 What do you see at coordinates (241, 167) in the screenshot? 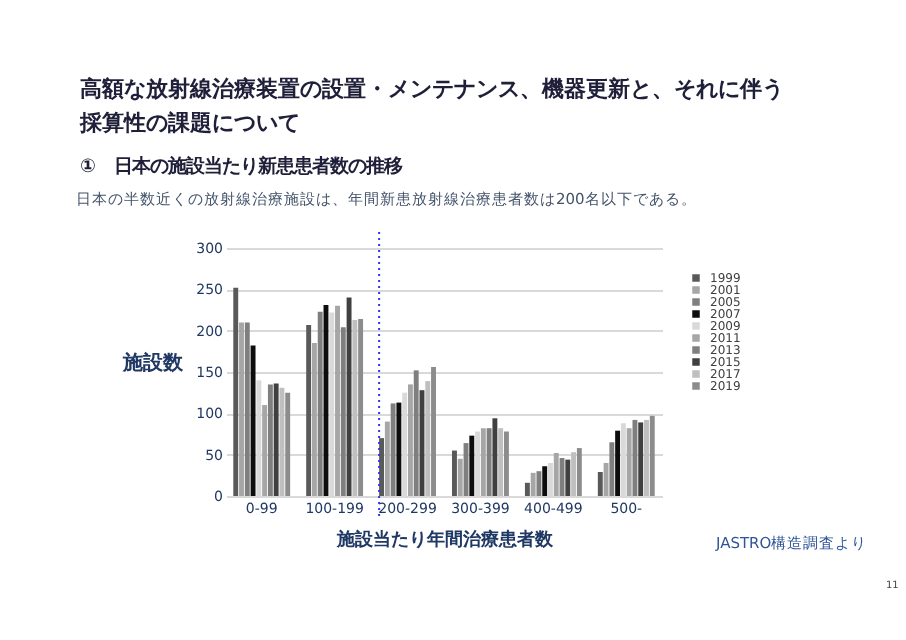
I see `chart-subtitle: ① 日本の施設当たり新患患者数の推移` at bounding box center [241, 167].